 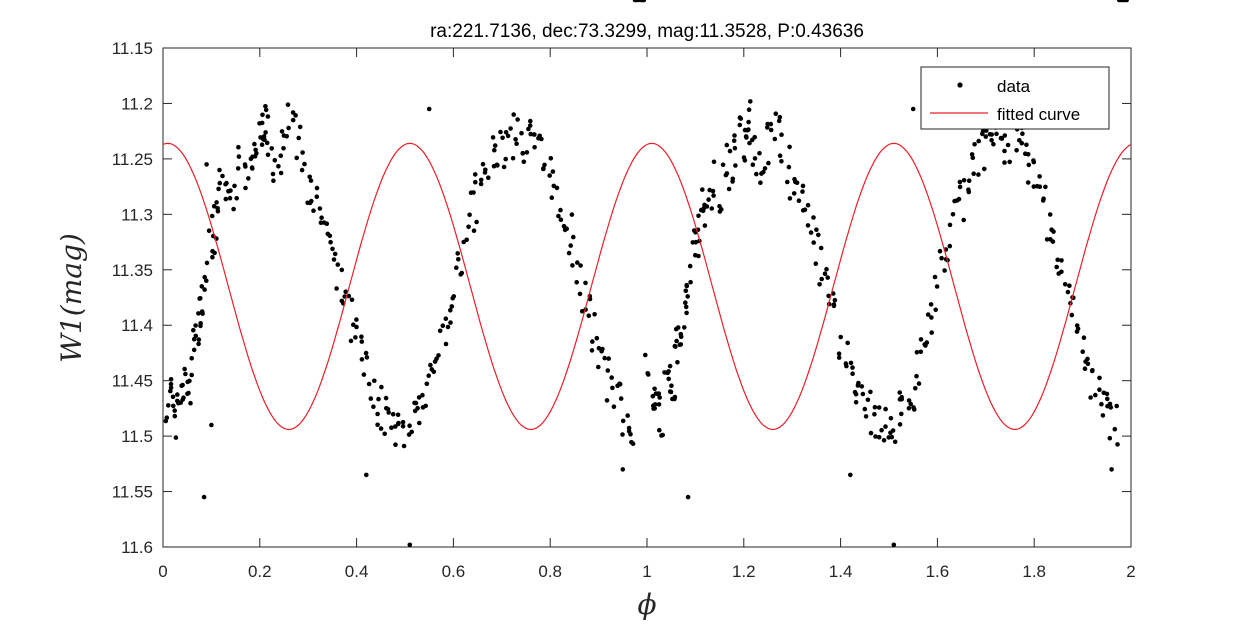 What do you see at coordinates (132, 381) in the screenshot?
I see `y-tick-label: 11.45` at bounding box center [132, 381].